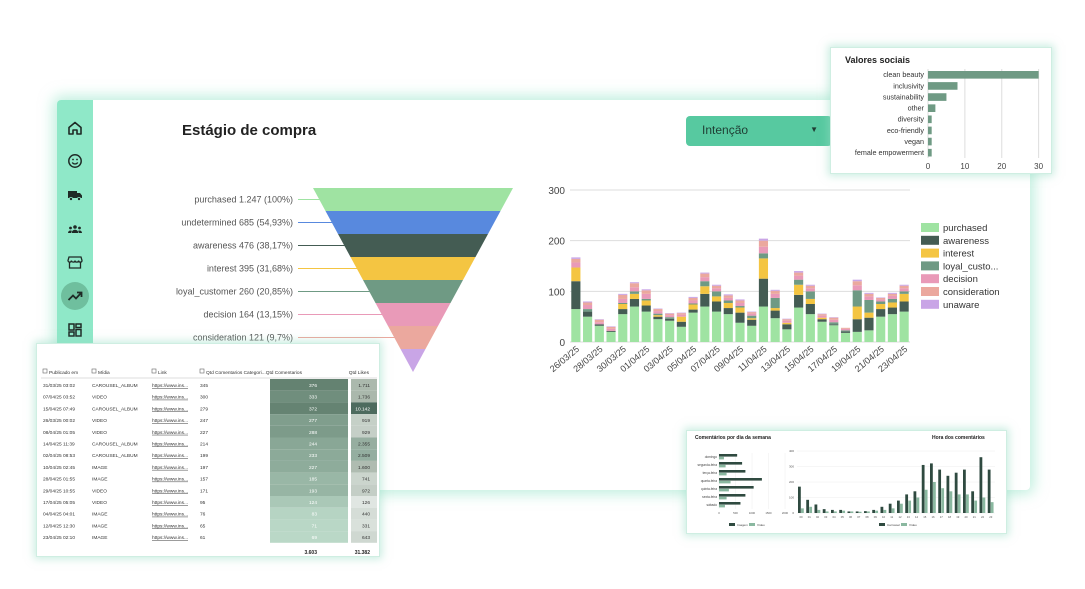 The height and width of the screenshot is (589, 1085). I want to click on table-cell: 14/04/25 11:39, so click(59, 445).